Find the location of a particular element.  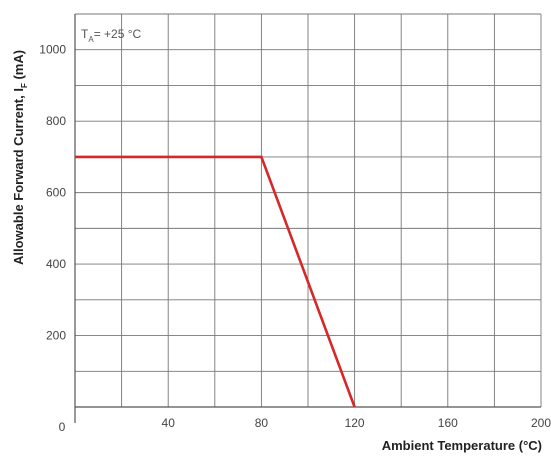

y-axis-label: Allowable Forward Current, IF (mA) is located at coordinates (20, 157).